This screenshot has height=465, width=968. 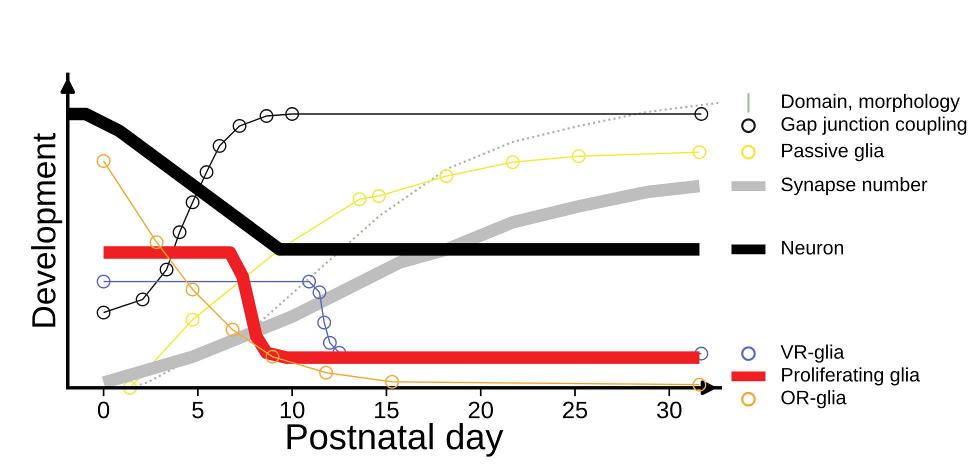 What do you see at coordinates (104, 410) in the screenshot?
I see `x-tick-label: 0` at bounding box center [104, 410].